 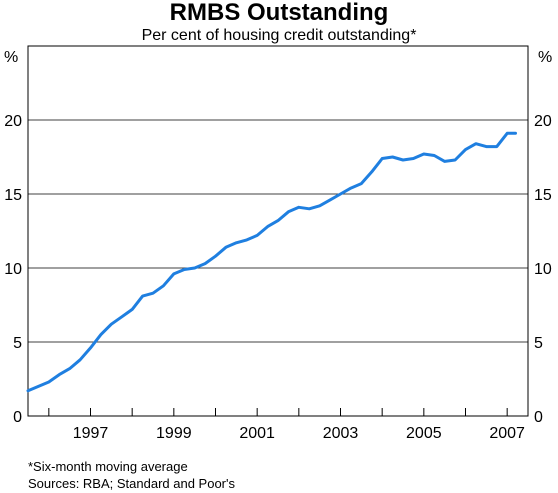 What do you see at coordinates (13, 195) in the screenshot?
I see `y-tick-label-left: 15` at bounding box center [13, 195].